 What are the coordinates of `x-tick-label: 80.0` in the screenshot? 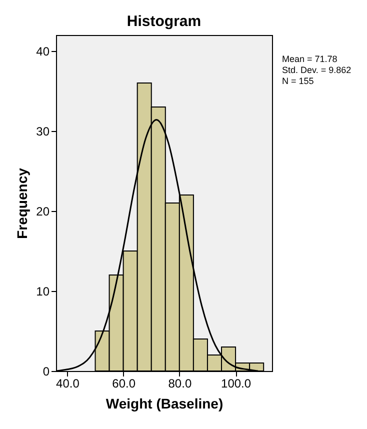 It's located at (180, 383).